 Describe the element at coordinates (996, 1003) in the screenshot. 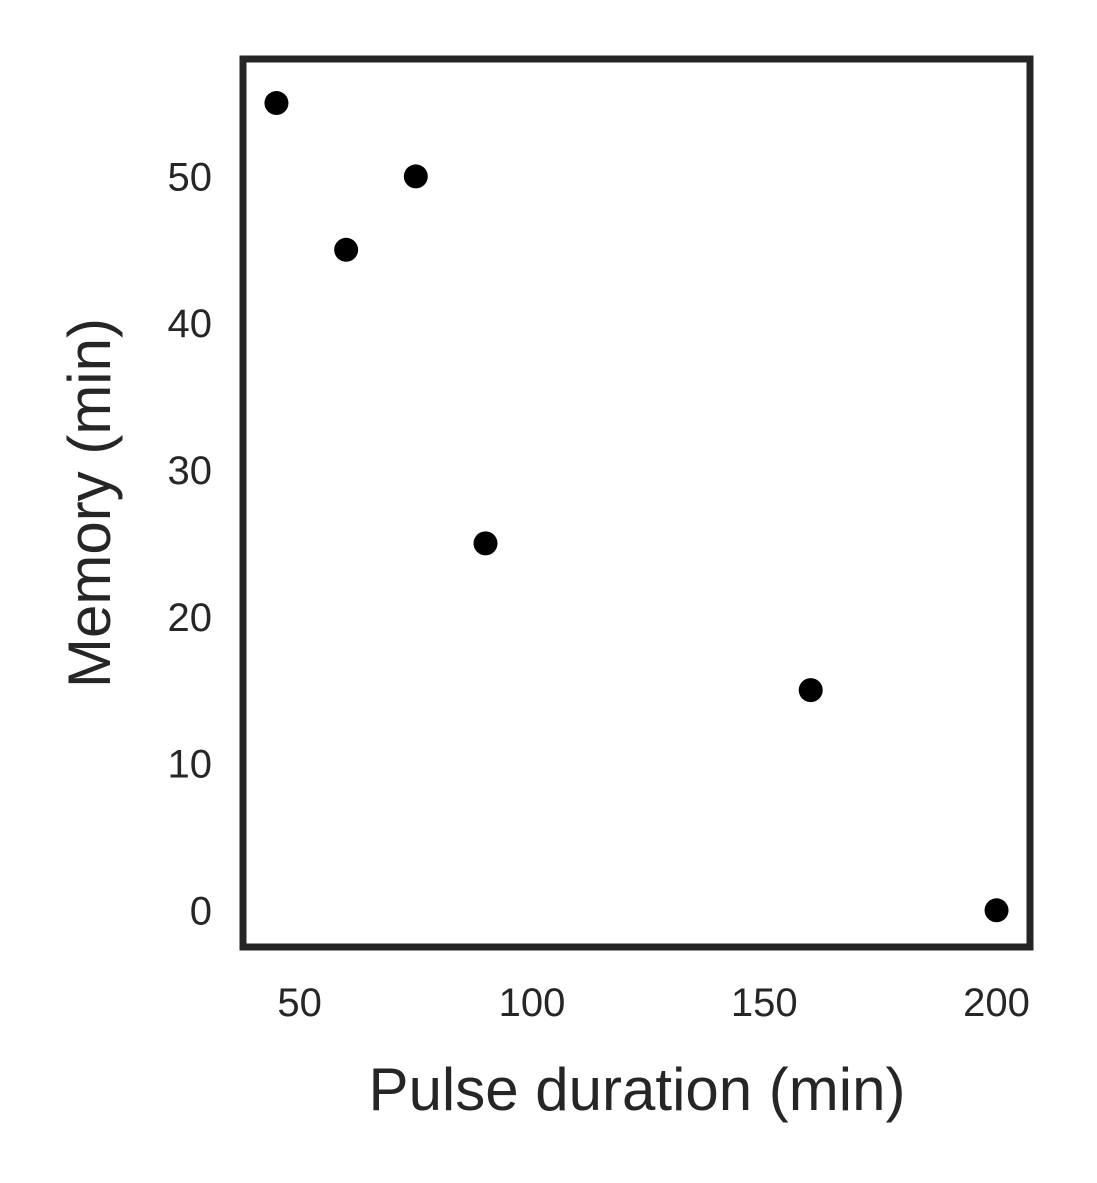

I see `x-tick-label: 200` at that location.